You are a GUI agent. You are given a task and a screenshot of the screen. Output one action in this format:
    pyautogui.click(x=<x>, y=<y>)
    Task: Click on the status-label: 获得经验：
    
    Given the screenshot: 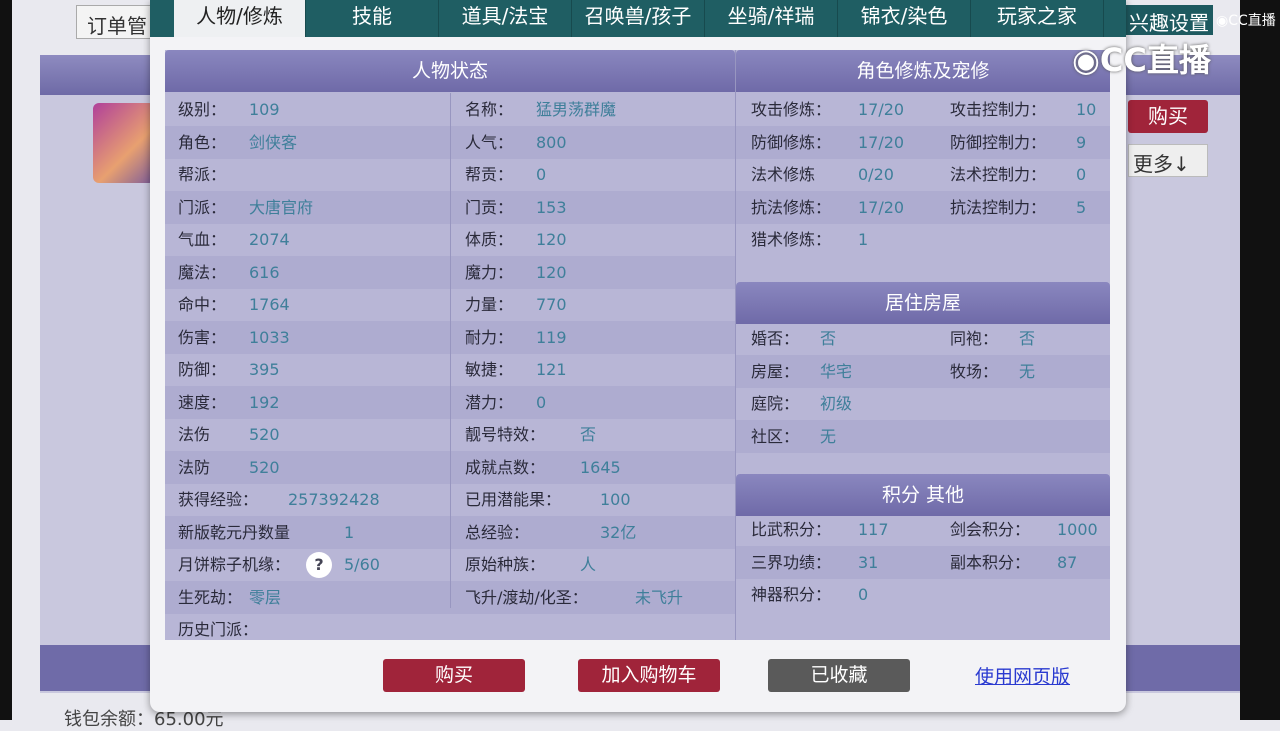 What is the action you would take?
    pyautogui.click(x=218, y=499)
    